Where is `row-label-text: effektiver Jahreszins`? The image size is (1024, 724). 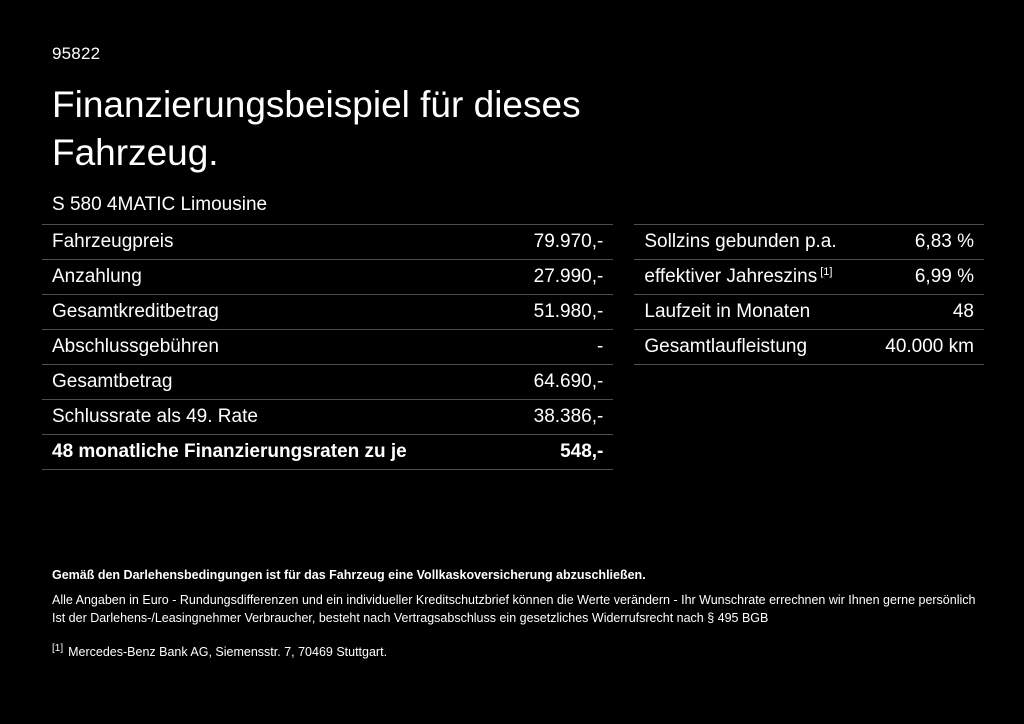
row-label-text: effektiver Jahreszins is located at coordinates (731, 276).